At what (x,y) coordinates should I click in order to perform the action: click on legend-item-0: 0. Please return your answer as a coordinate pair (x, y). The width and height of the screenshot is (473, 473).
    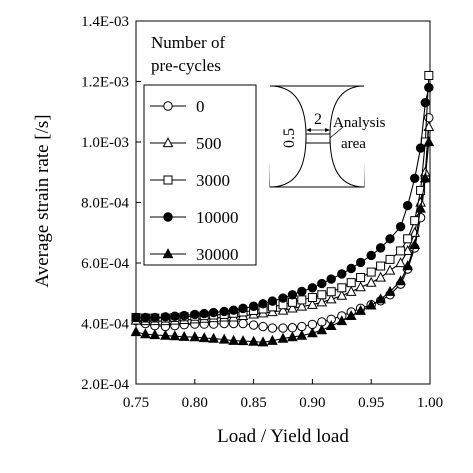
    Looking at the image, I should click on (177, 106).